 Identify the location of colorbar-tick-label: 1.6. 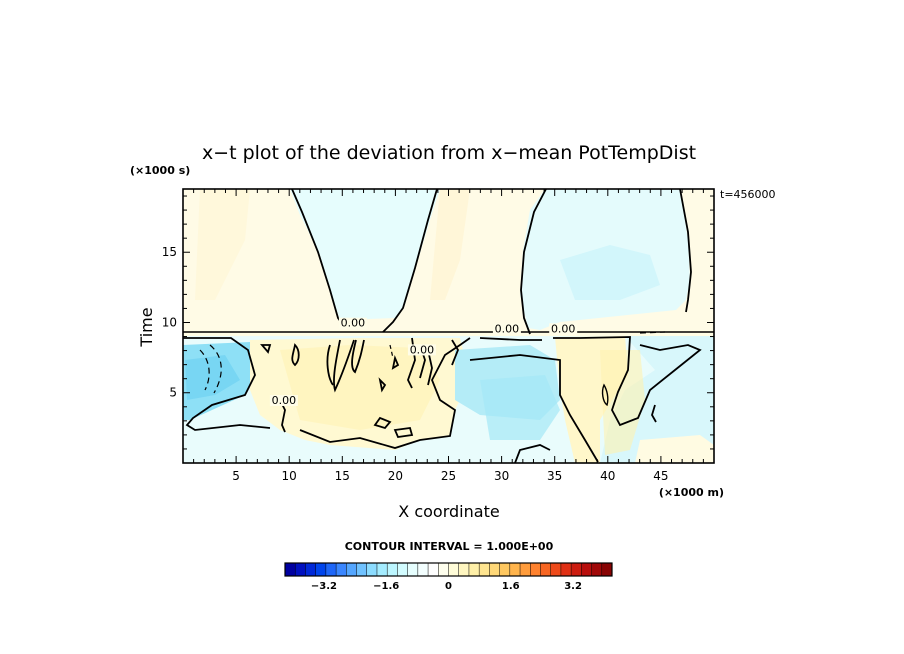
(511, 586).